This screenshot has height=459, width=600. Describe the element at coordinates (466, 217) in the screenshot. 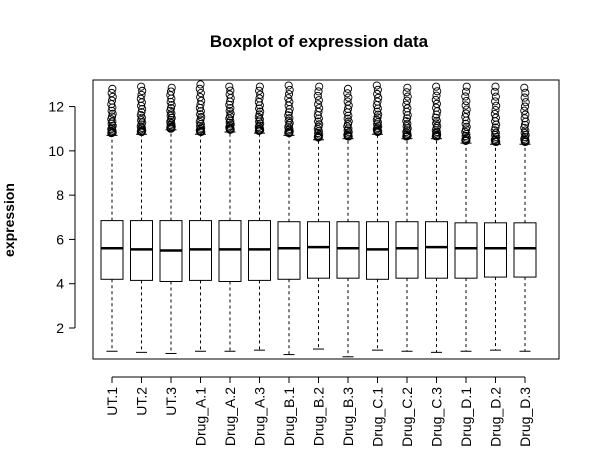

I see `box-Drug_D.1` at that location.